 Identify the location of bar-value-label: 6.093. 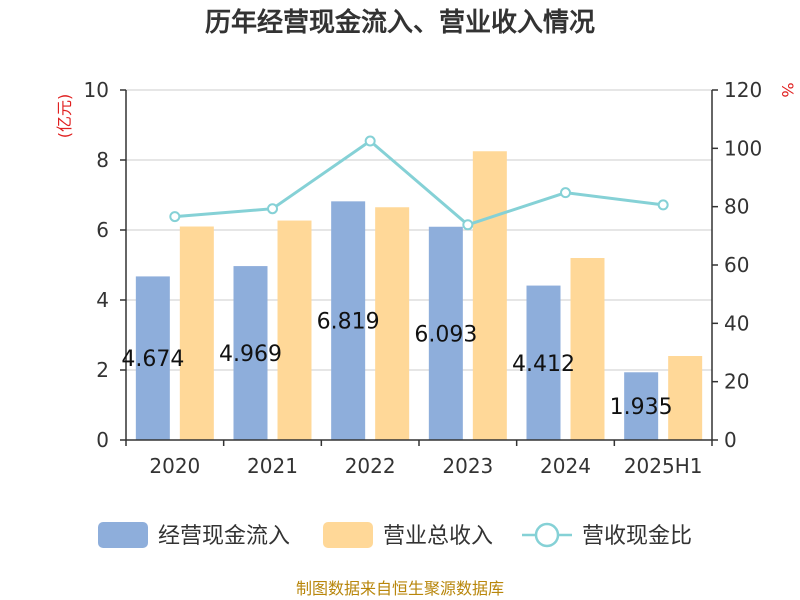
(445, 334).